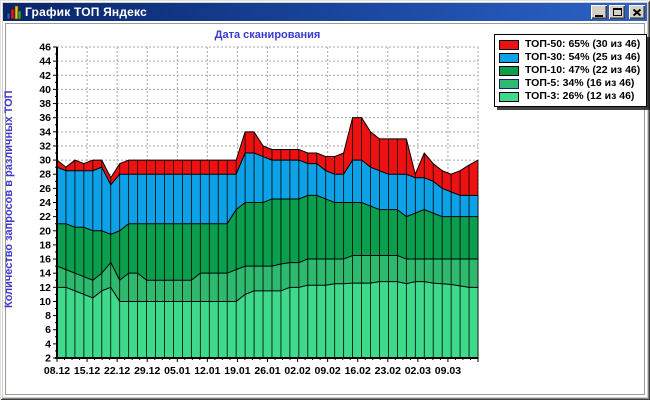 This screenshot has height=400, width=650. What do you see at coordinates (599, 15) in the screenshot?
I see `minimize-icon` at bounding box center [599, 15].